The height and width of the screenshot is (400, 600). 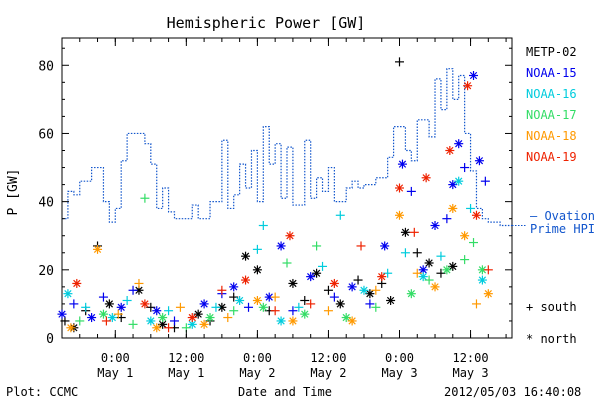 I want to click on legend-noaa-18: NOAA-18, so click(x=551, y=136).